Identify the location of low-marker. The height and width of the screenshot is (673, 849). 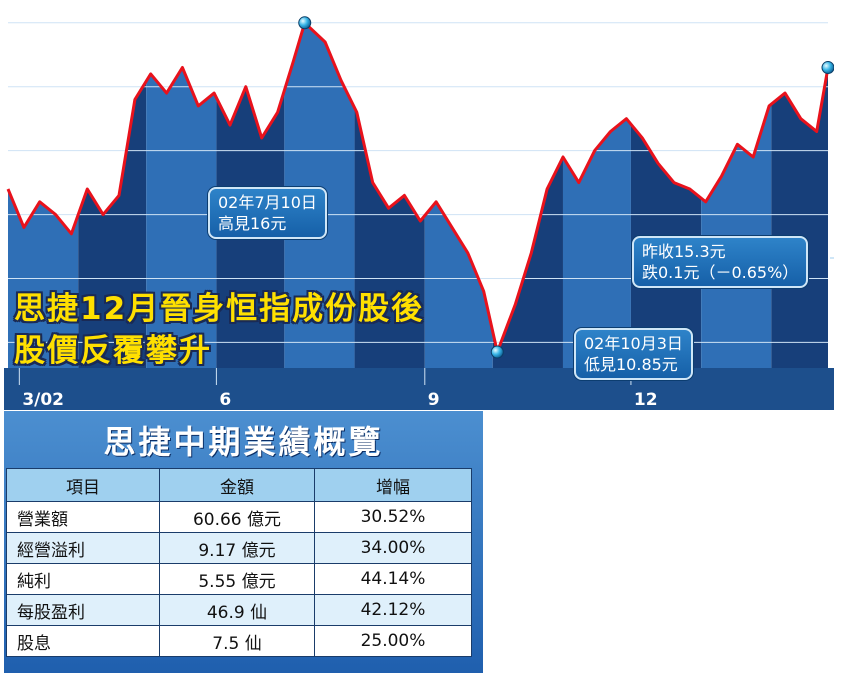
(497, 352).